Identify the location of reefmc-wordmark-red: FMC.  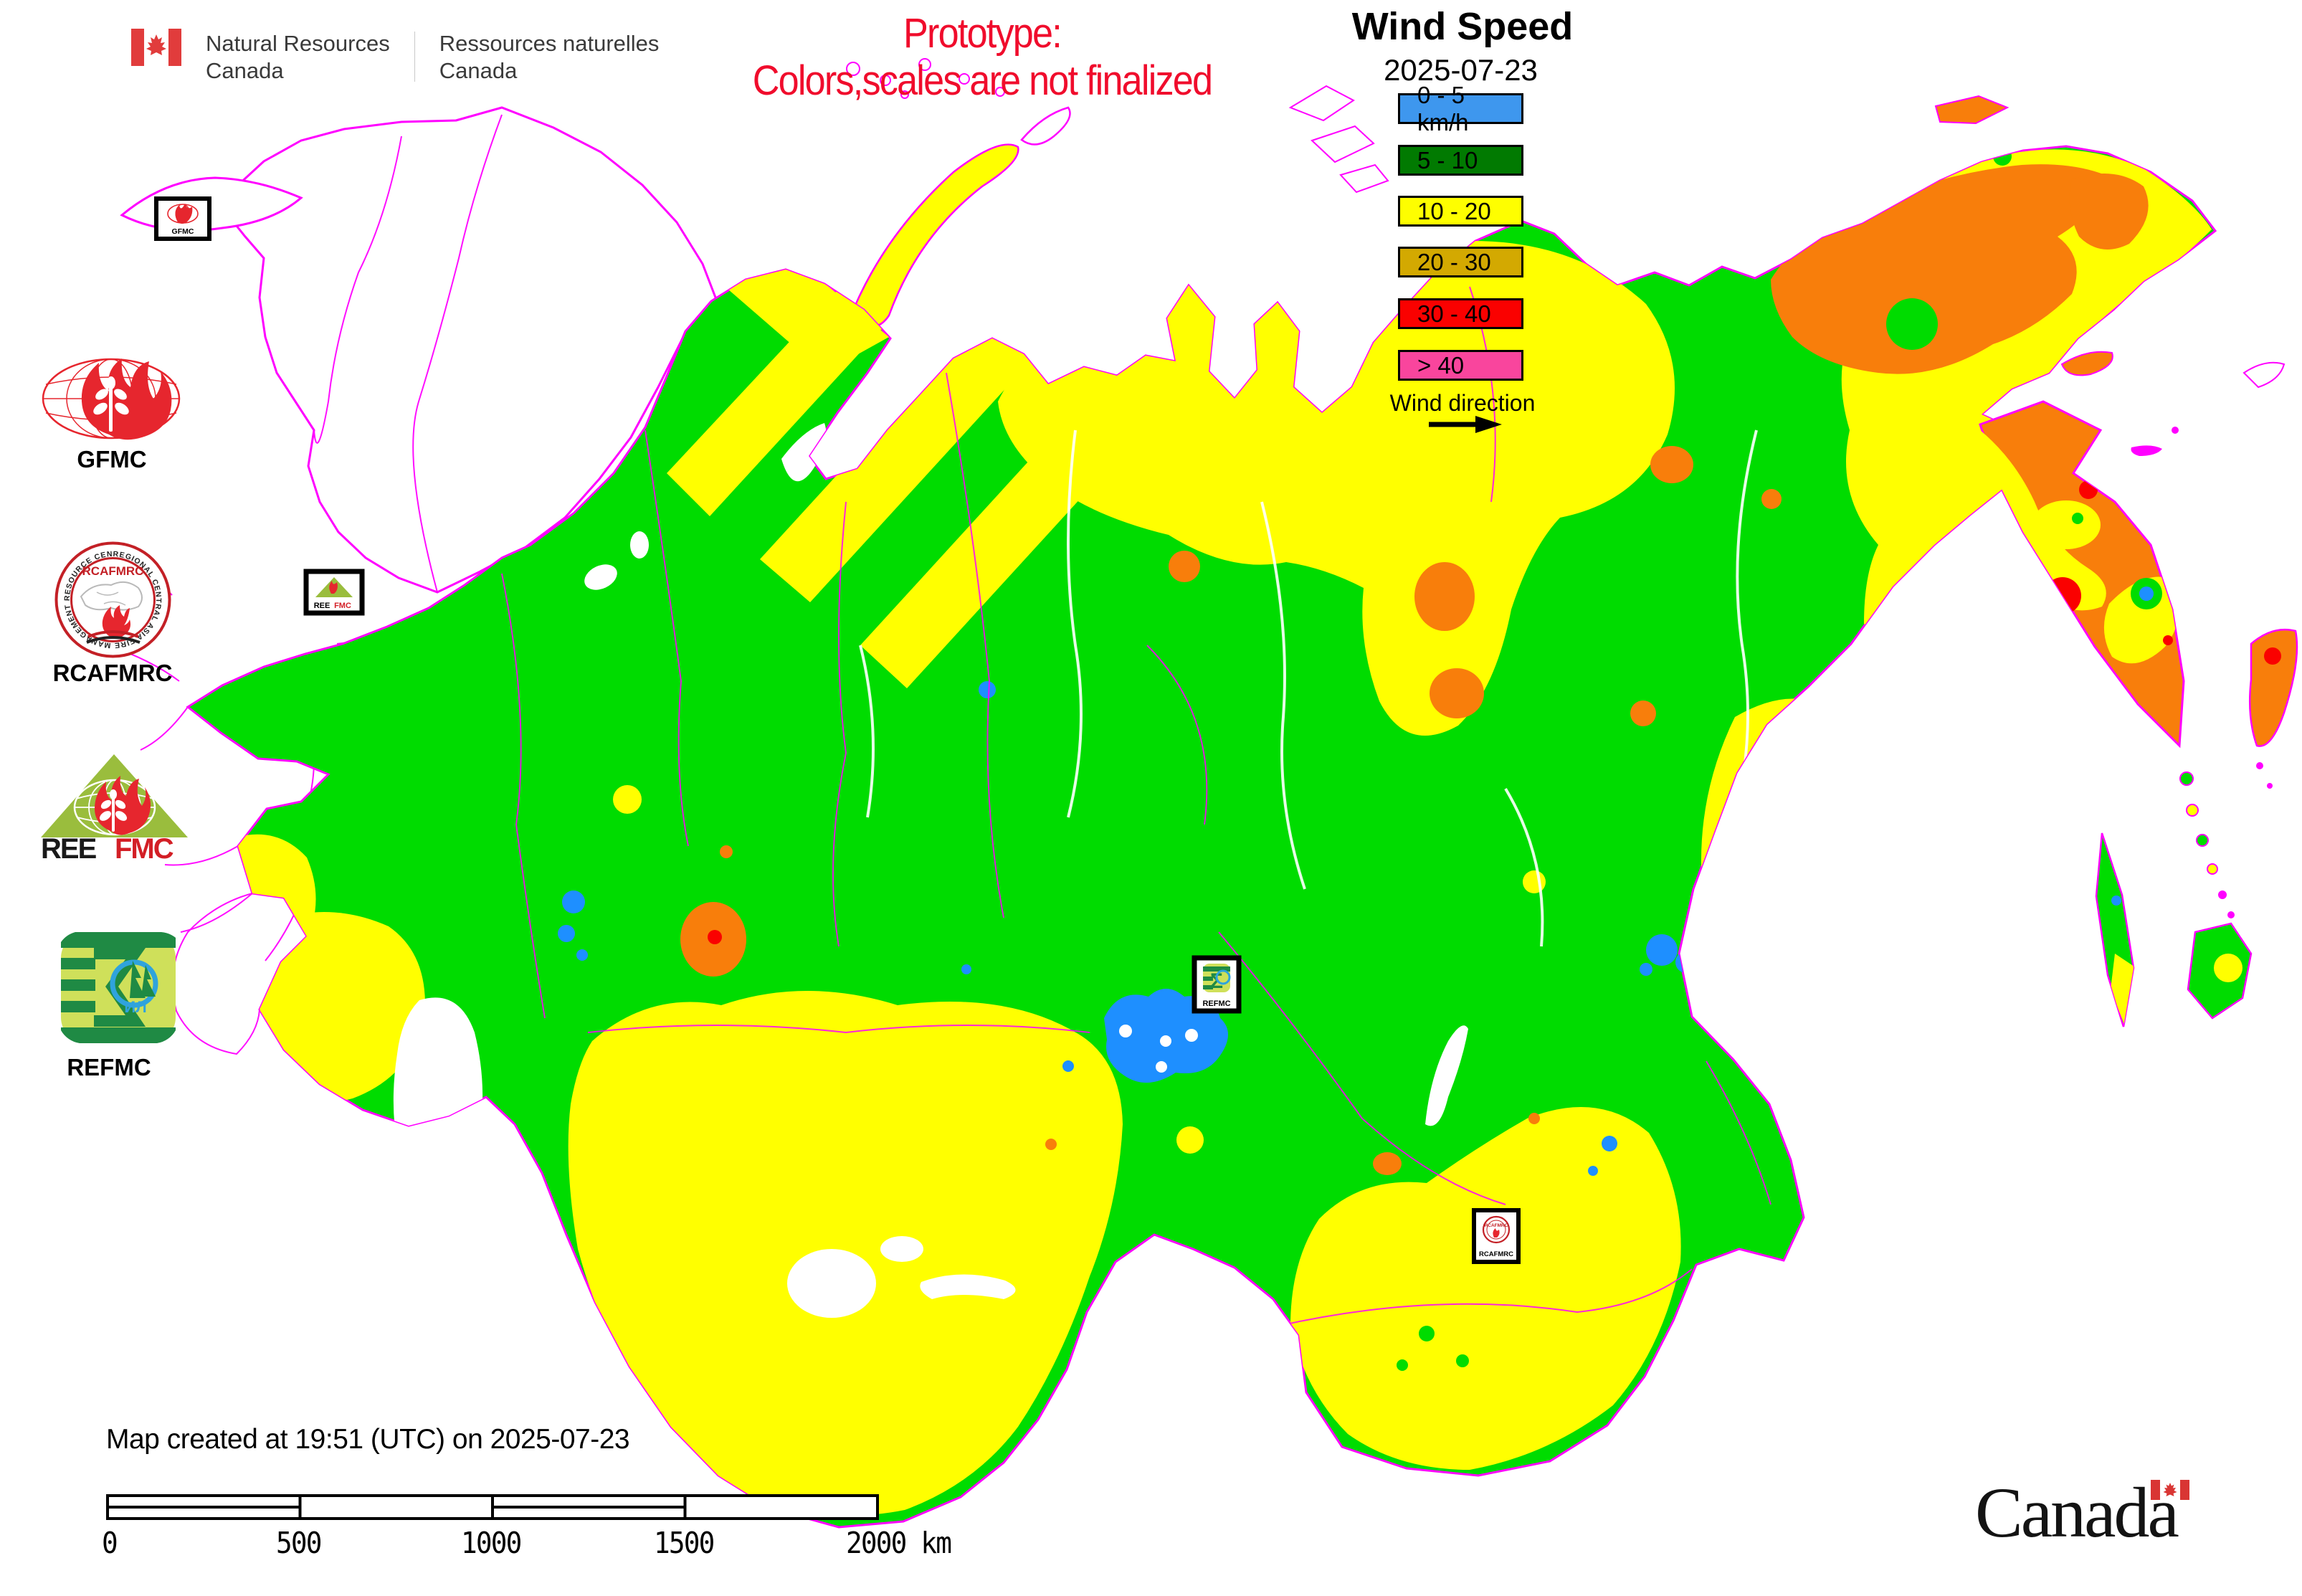
(144, 846).